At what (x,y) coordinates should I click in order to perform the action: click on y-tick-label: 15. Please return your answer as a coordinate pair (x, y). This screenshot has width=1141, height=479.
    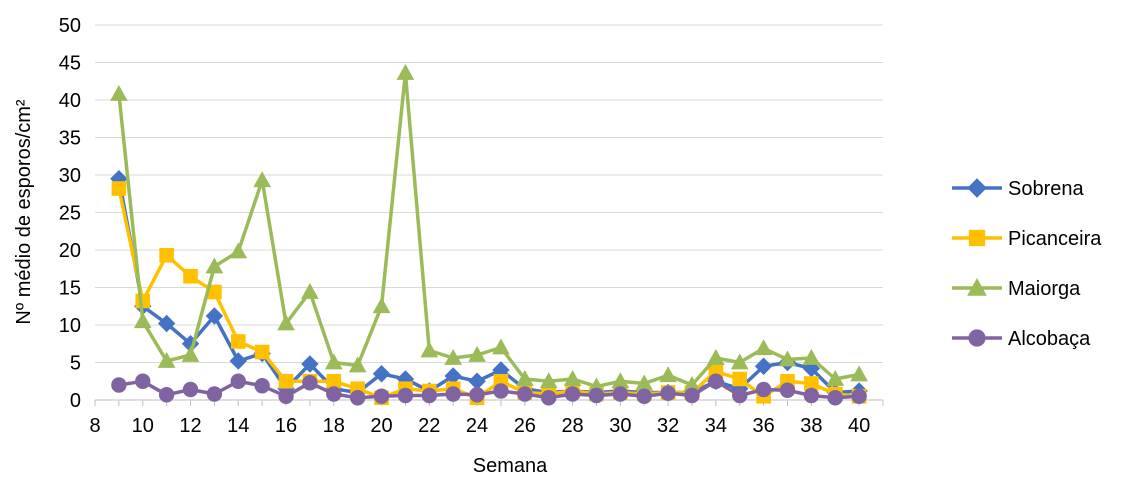
    Looking at the image, I should click on (70, 289).